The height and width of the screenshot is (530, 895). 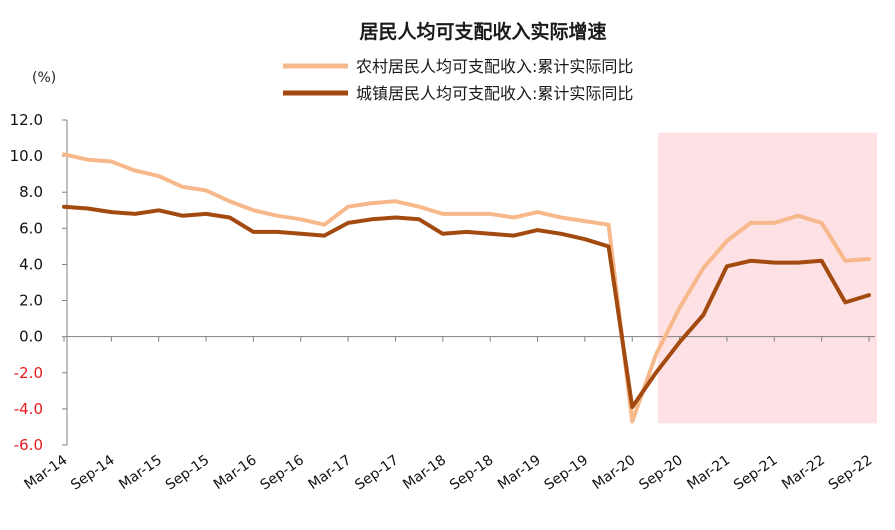 I want to click on unit-label: (%), so click(x=44, y=78).